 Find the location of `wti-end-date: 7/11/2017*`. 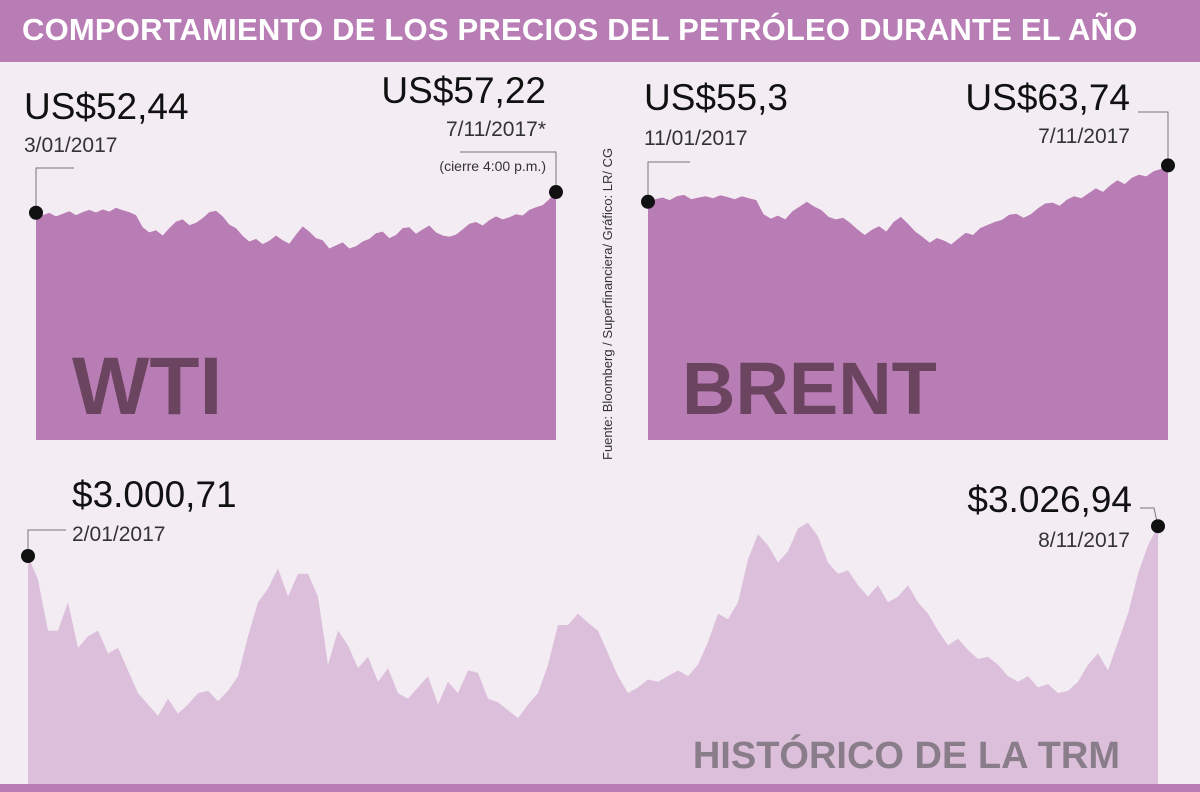

wti-end-date: 7/11/2017* is located at coordinates (496, 129).